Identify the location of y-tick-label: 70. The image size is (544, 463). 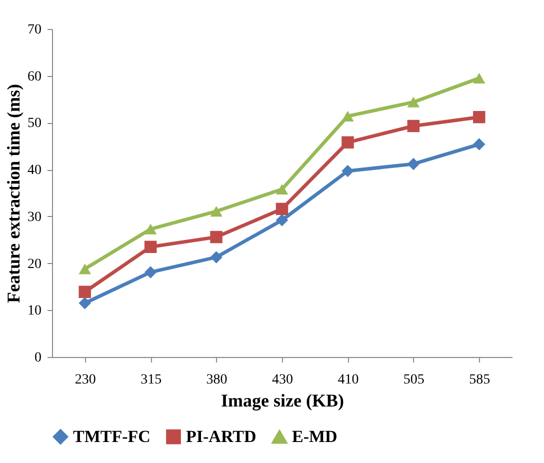
(35, 30).